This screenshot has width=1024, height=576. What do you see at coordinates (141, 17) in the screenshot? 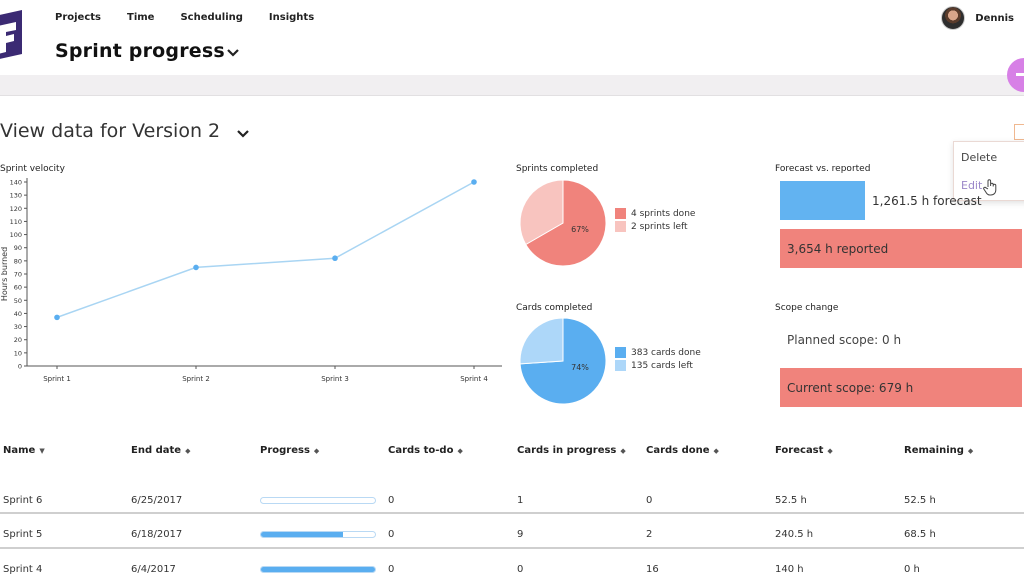
I see `nav-time: Time` at bounding box center [141, 17].